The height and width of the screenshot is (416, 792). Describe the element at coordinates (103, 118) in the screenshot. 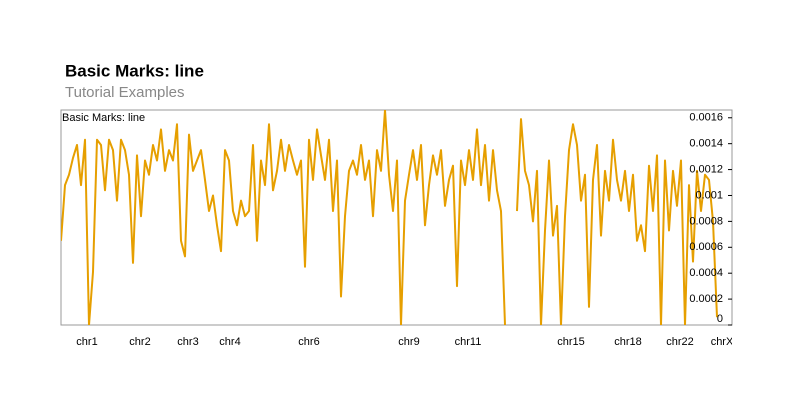

I see `track-title: Basic Marks: line` at that location.